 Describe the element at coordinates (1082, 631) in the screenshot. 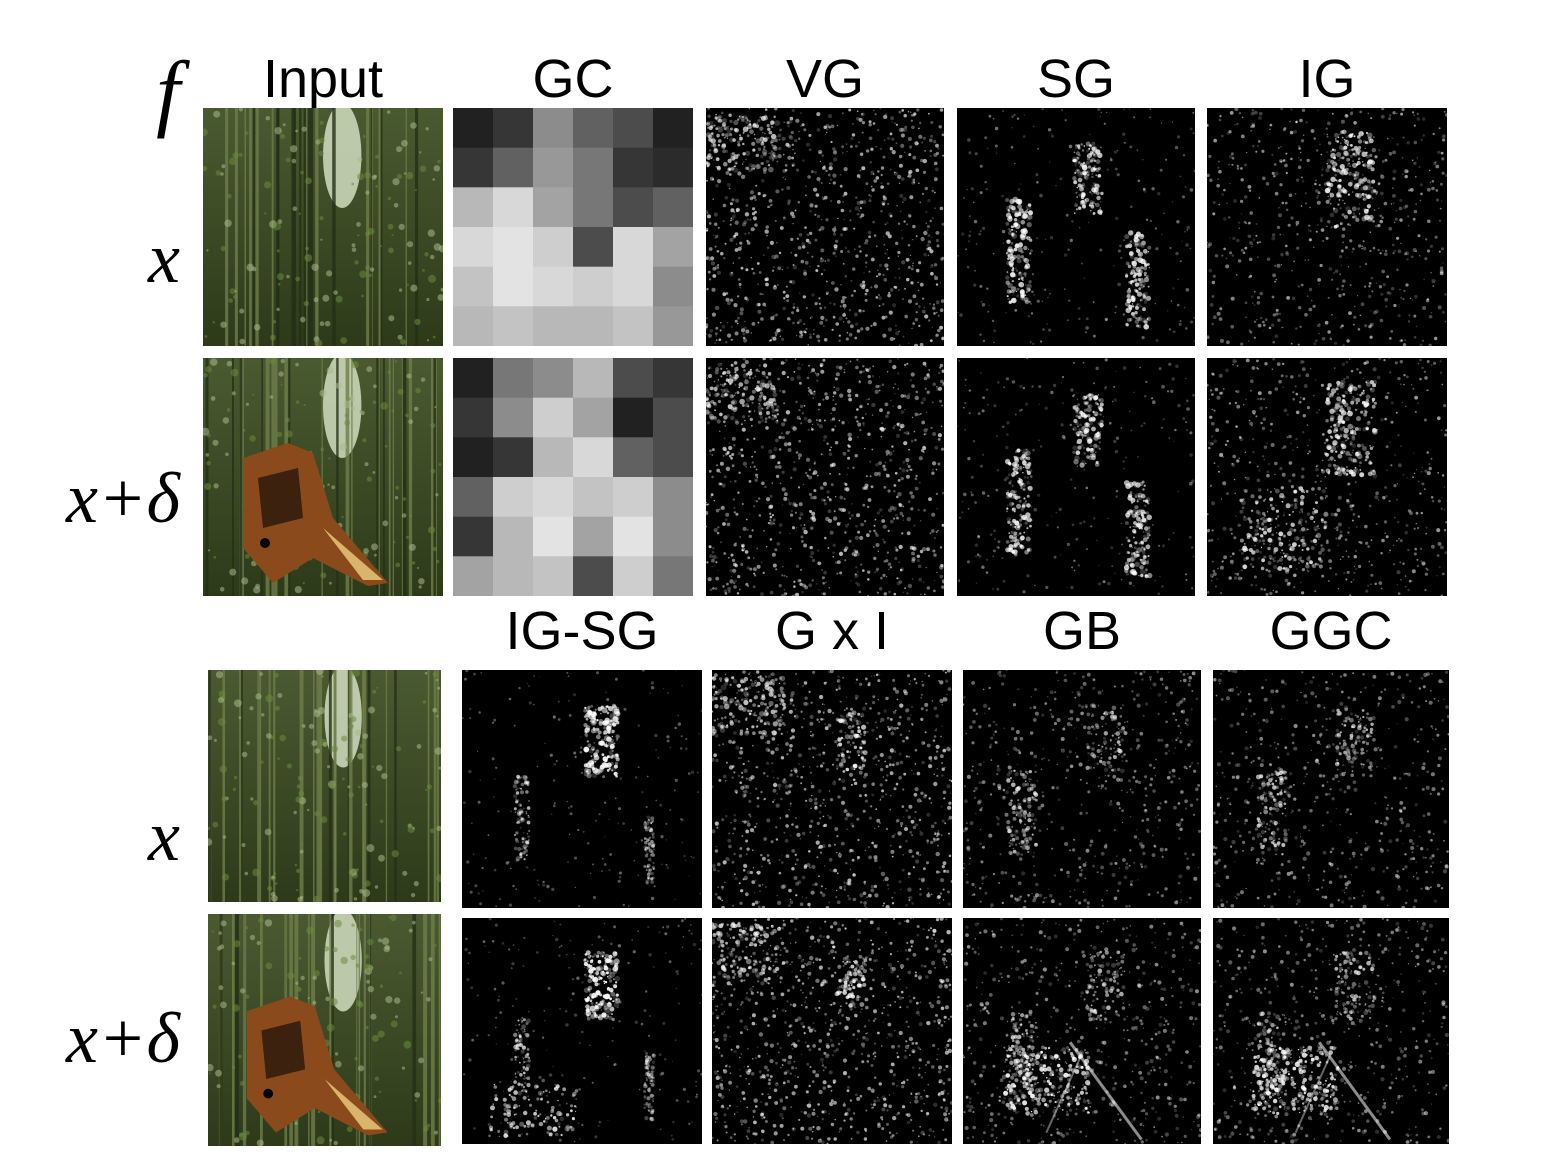

I see `header-gb: GB` at that location.